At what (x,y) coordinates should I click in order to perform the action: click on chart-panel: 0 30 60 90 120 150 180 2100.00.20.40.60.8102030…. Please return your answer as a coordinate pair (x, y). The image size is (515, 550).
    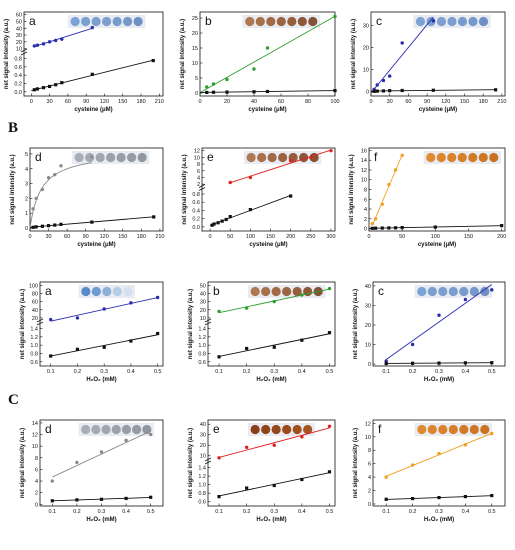
    Looking at the image, I should click on (84, 62).